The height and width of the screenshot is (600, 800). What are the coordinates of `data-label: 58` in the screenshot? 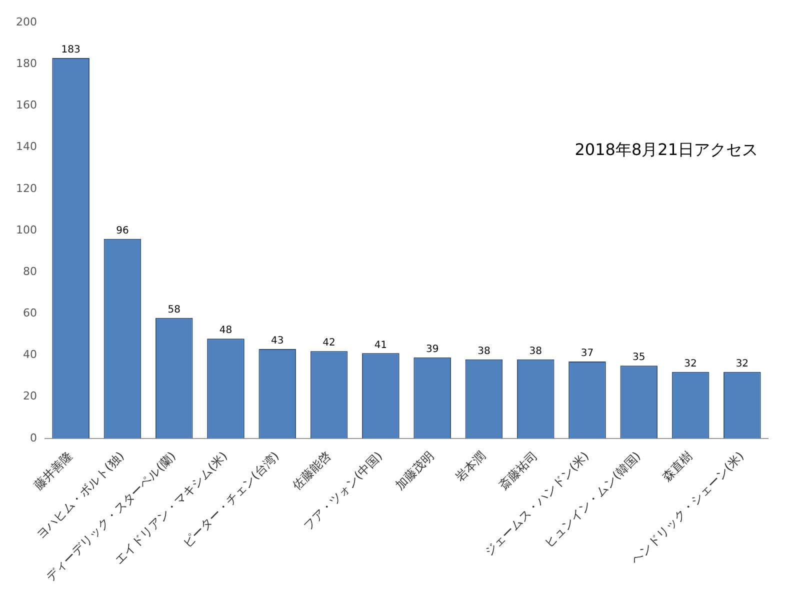 It's located at (174, 310).